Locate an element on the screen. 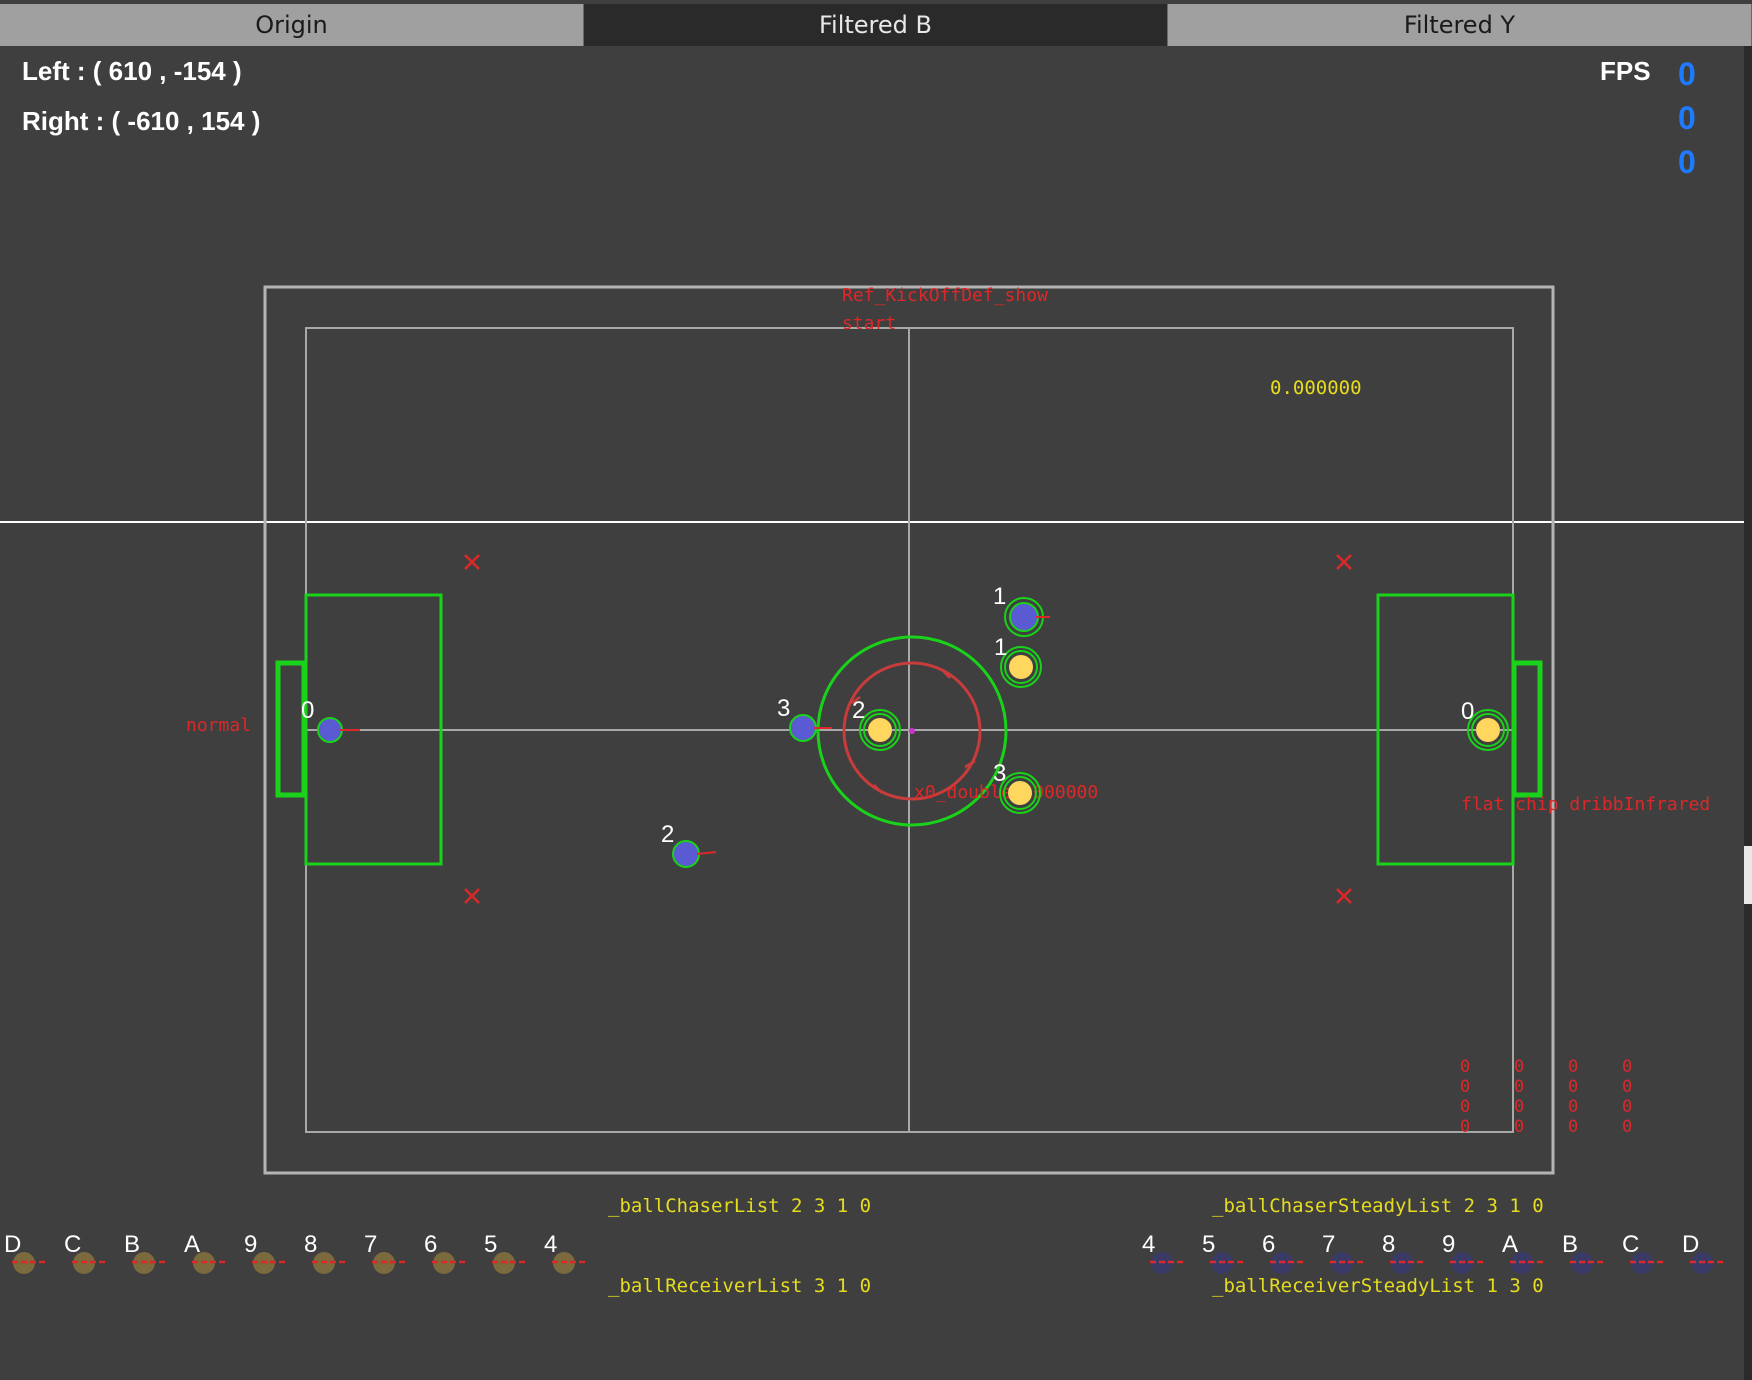 This screenshot has width=1752, height=1380. ball-receiver-list: _ballReceiverList 3 1 0 is located at coordinates (739, 1286).